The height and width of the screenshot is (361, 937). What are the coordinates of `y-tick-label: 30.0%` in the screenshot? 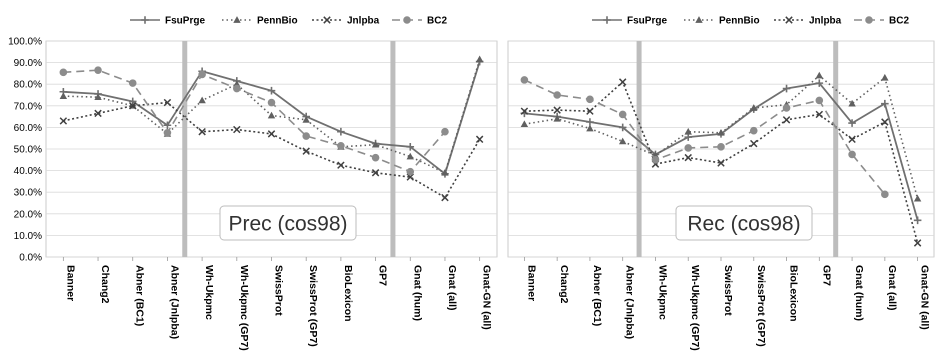 It's located at (28, 193).